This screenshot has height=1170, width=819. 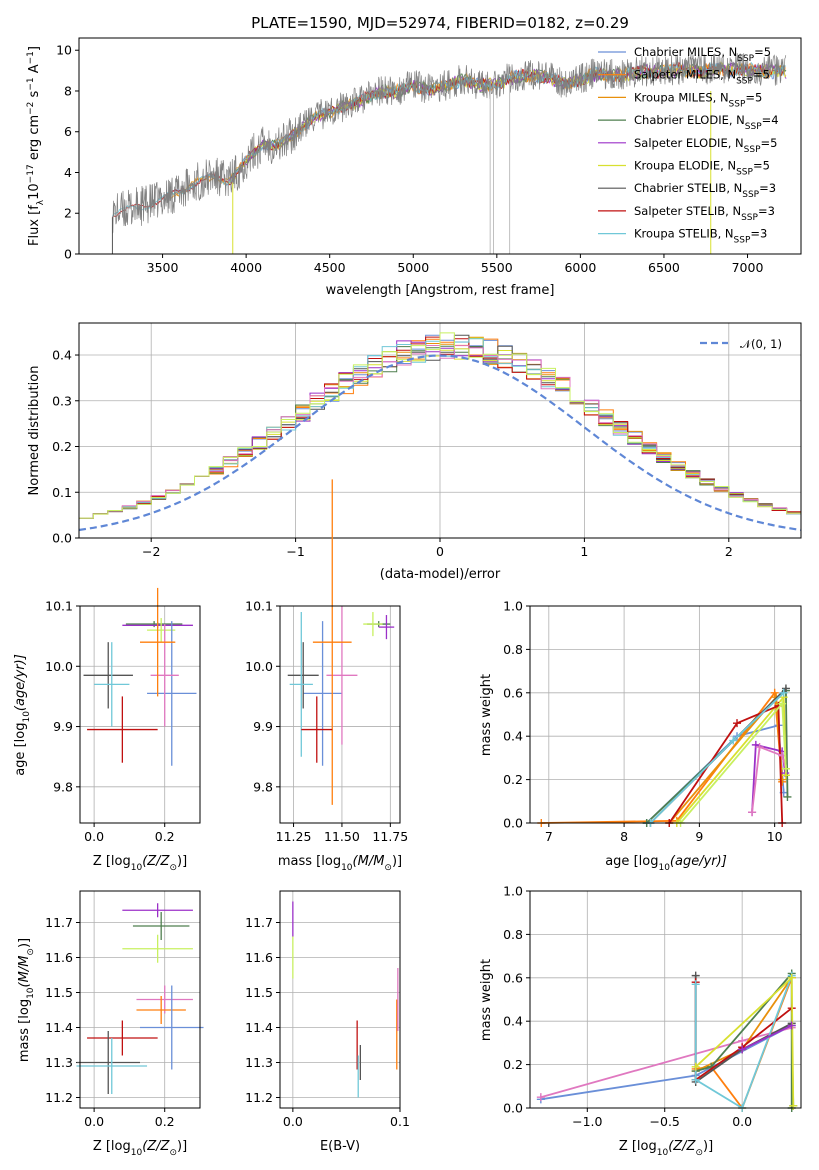 What do you see at coordinates (708, 1146) in the screenshot?
I see `massweight-vs-Z-xlabel-part: )]` at bounding box center [708, 1146].